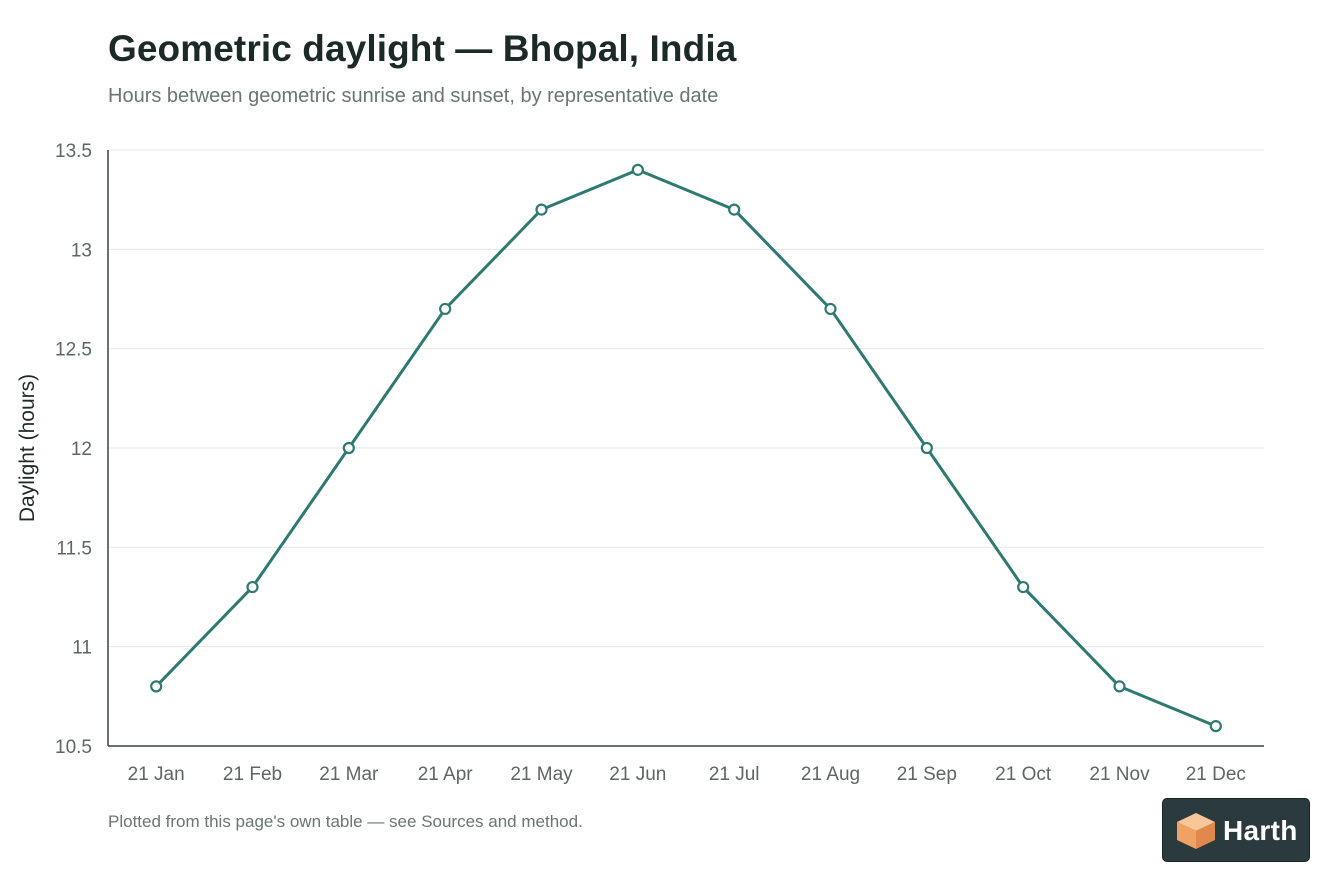 Image resolution: width=1344 pixels, height=896 pixels. Describe the element at coordinates (349, 774) in the screenshot. I see `x-tick-label: 21 Mar` at that location.